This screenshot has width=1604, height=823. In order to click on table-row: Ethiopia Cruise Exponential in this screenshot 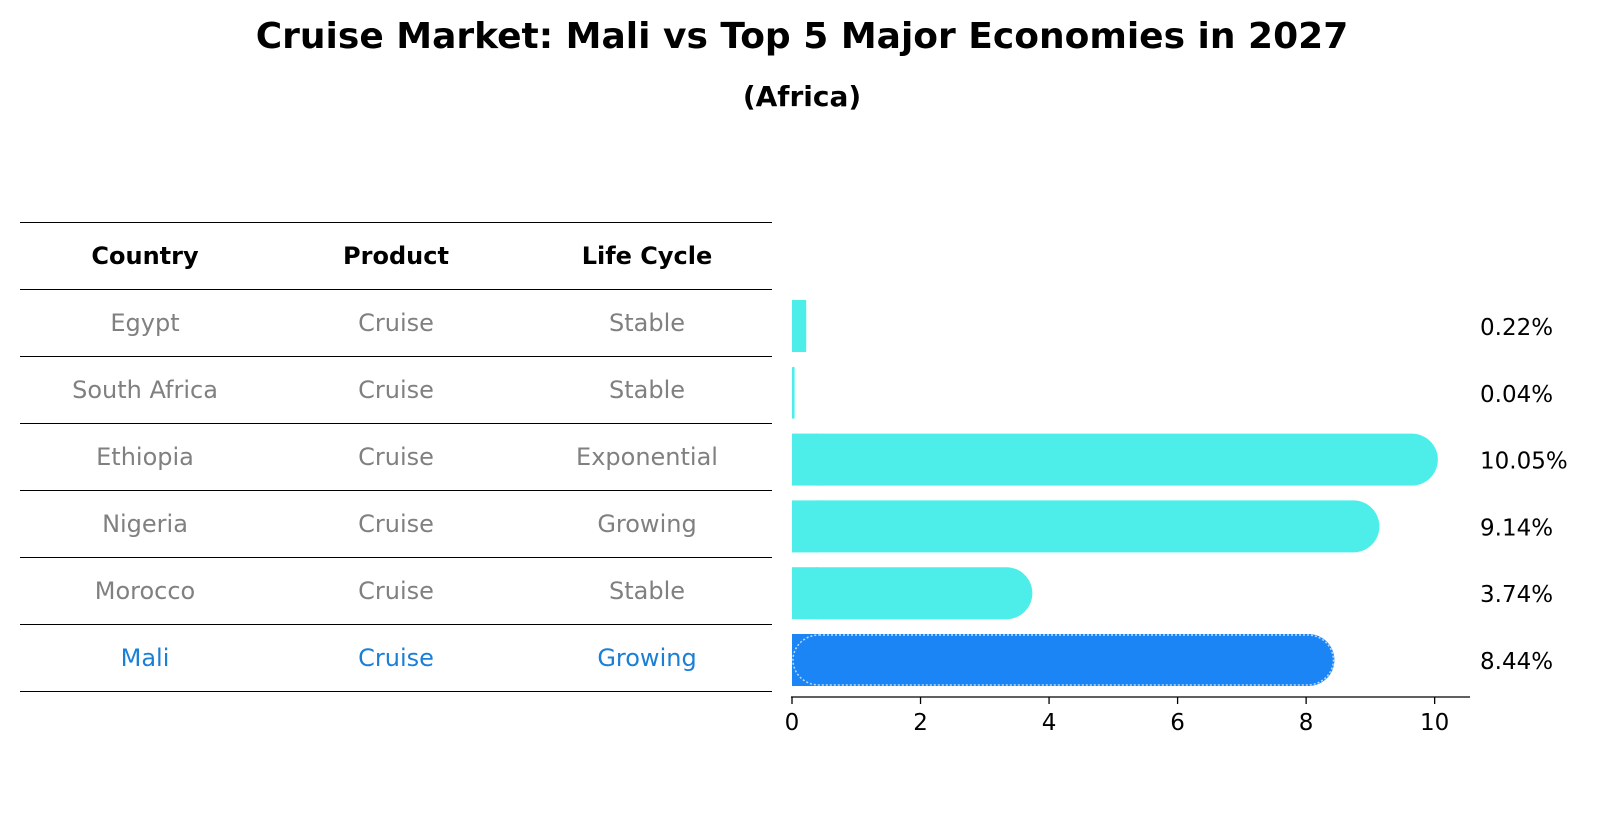, I will do `click(396, 456)`.